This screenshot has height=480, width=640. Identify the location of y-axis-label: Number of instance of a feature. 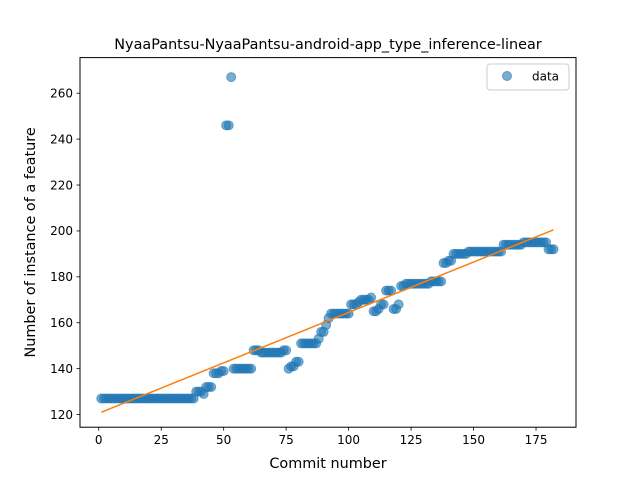
(31, 242).